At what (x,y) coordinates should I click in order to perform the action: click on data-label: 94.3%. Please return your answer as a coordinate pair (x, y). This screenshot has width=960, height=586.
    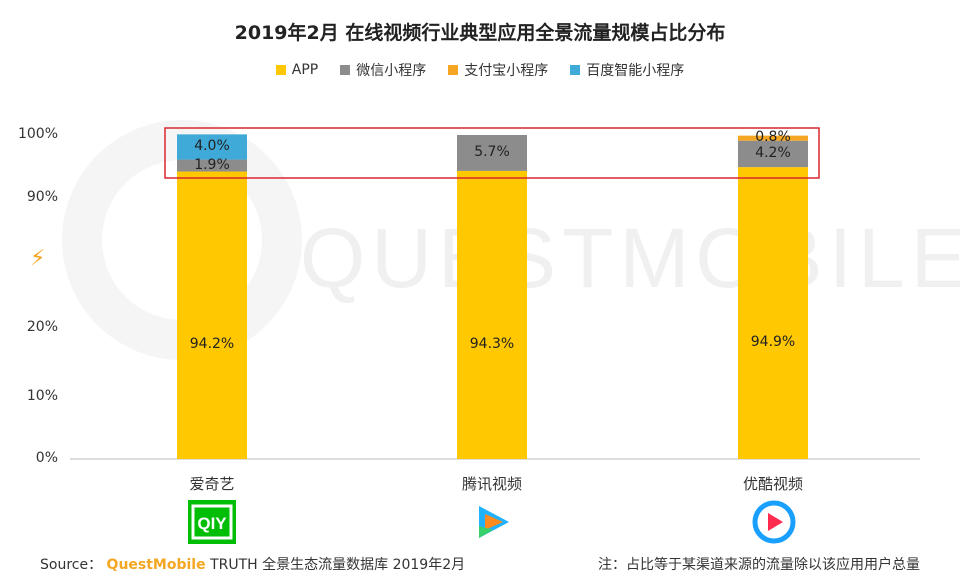
    Looking at the image, I should click on (492, 343).